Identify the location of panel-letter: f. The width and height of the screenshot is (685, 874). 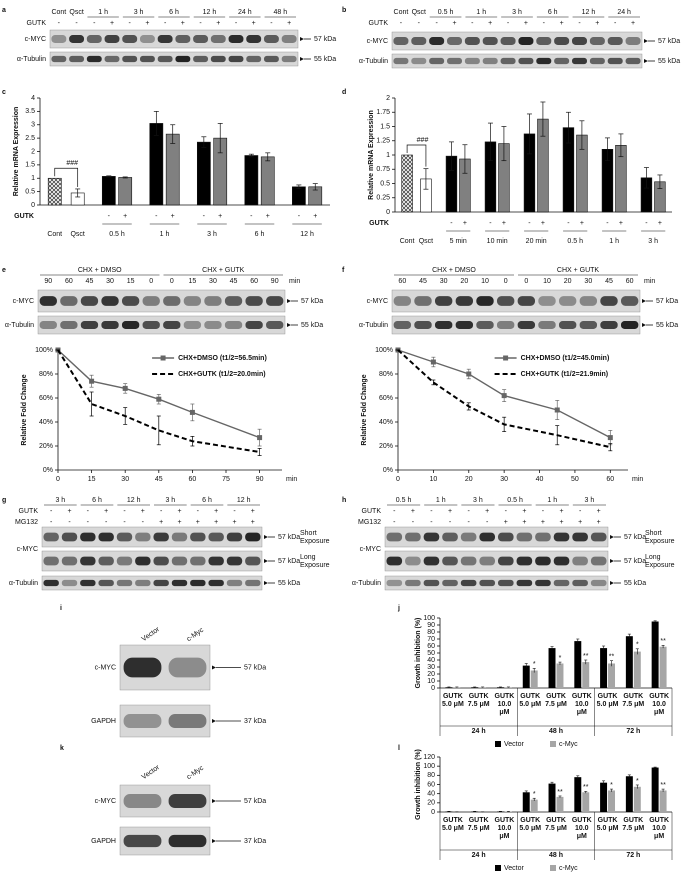
(343, 270).